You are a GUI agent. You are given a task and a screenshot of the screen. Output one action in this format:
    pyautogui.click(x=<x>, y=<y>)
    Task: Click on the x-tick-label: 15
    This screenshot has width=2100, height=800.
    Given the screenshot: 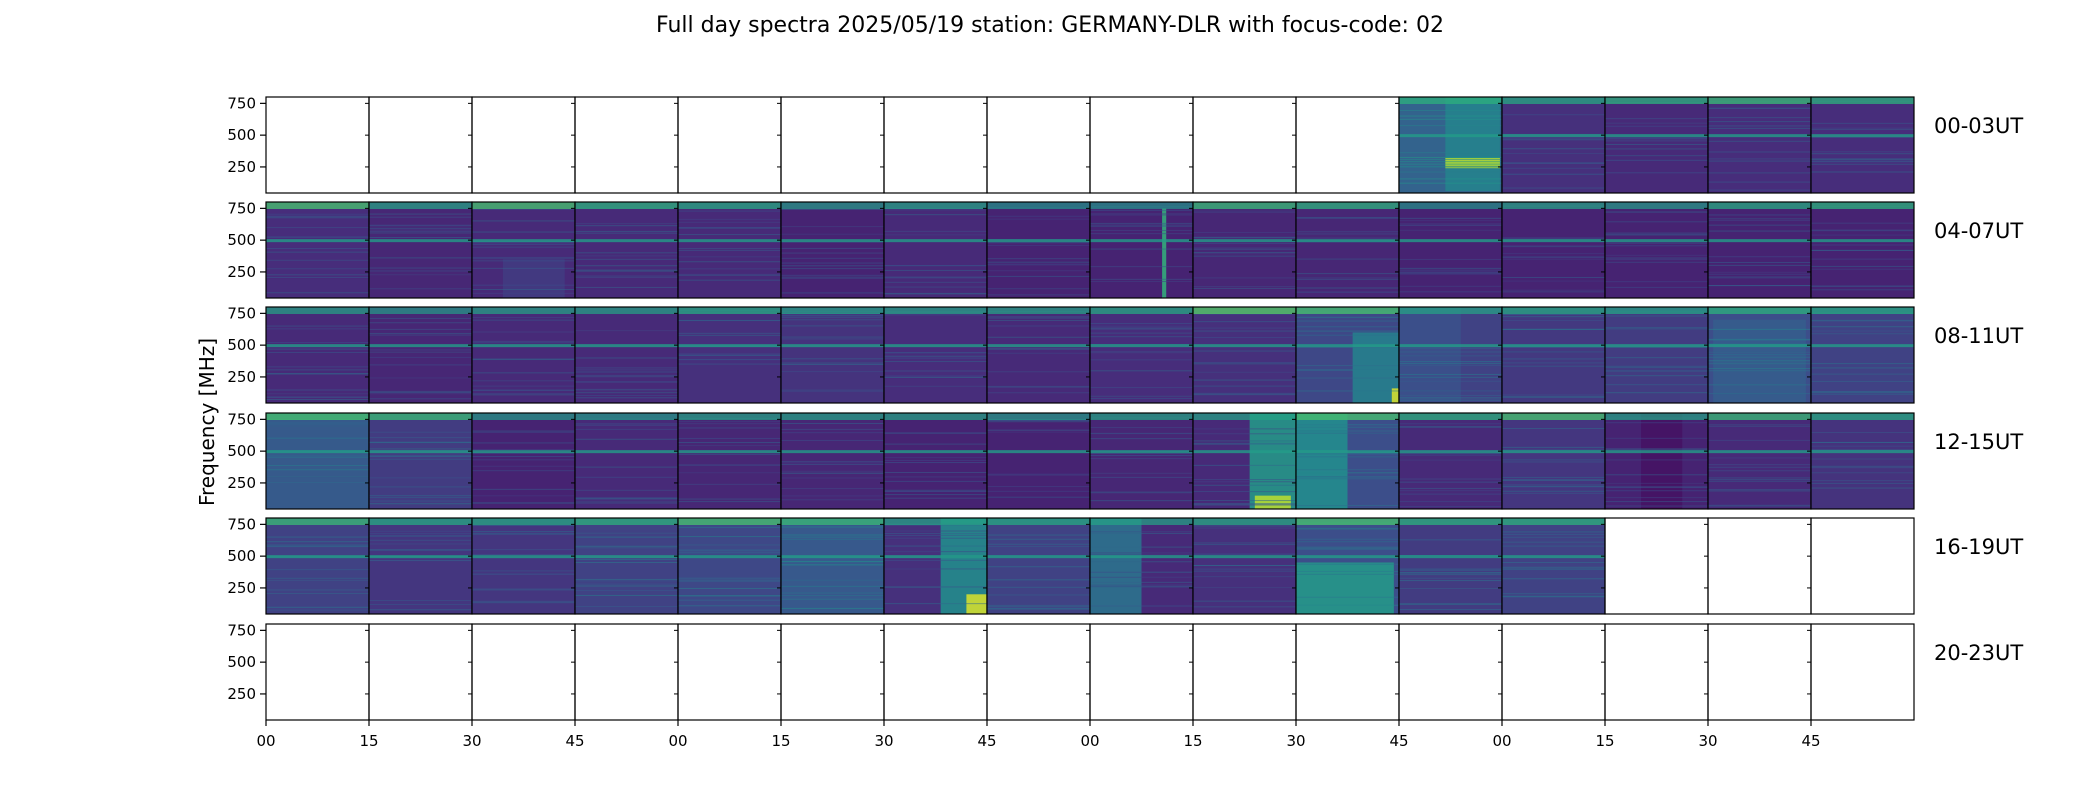 What is the action you would take?
    pyautogui.click(x=1192, y=741)
    